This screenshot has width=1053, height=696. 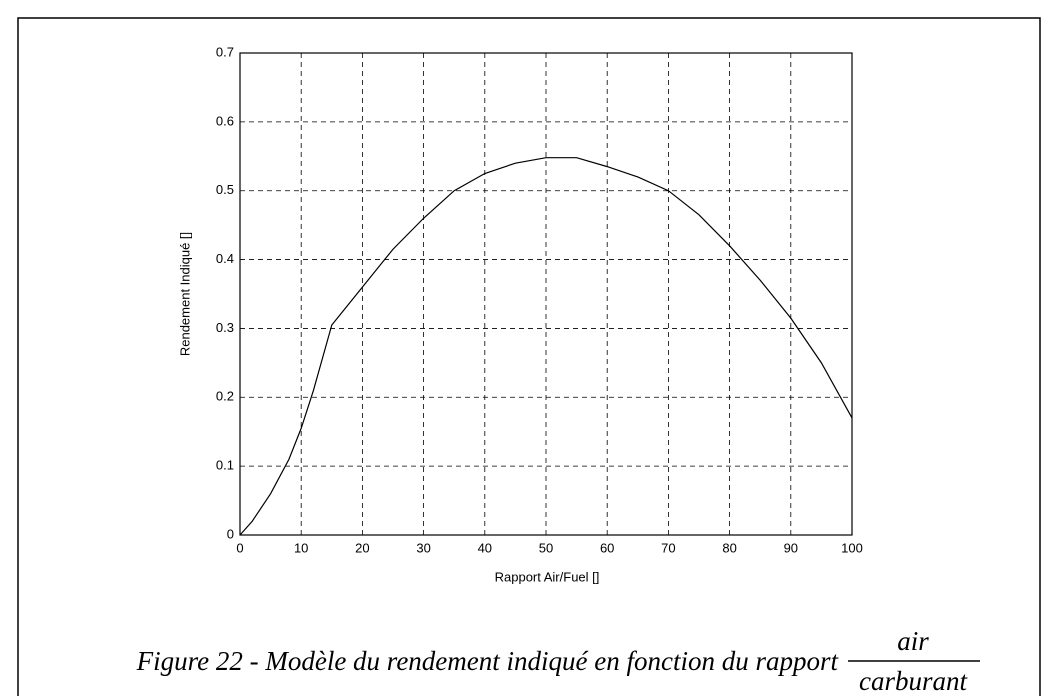 What do you see at coordinates (913, 641) in the screenshot?
I see `caption-numerator: air` at bounding box center [913, 641].